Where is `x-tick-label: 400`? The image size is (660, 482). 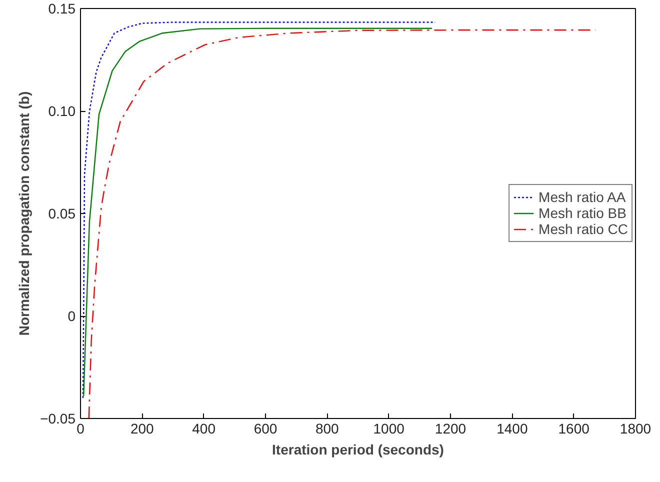 x-tick-label: 400 is located at coordinates (204, 428).